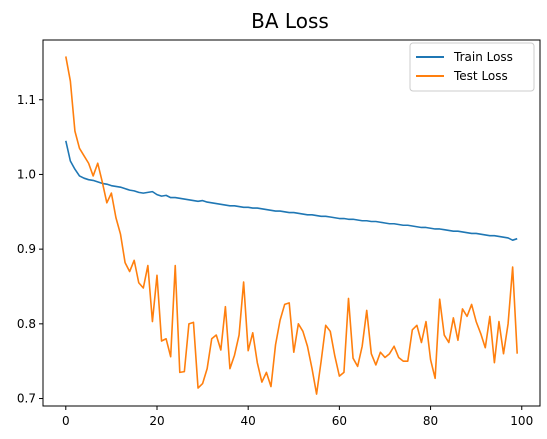 This screenshot has height=439, width=547. What do you see at coordinates (156, 421) in the screenshot?
I see `x-tick-label: 20` at bounding box center [156, 421].